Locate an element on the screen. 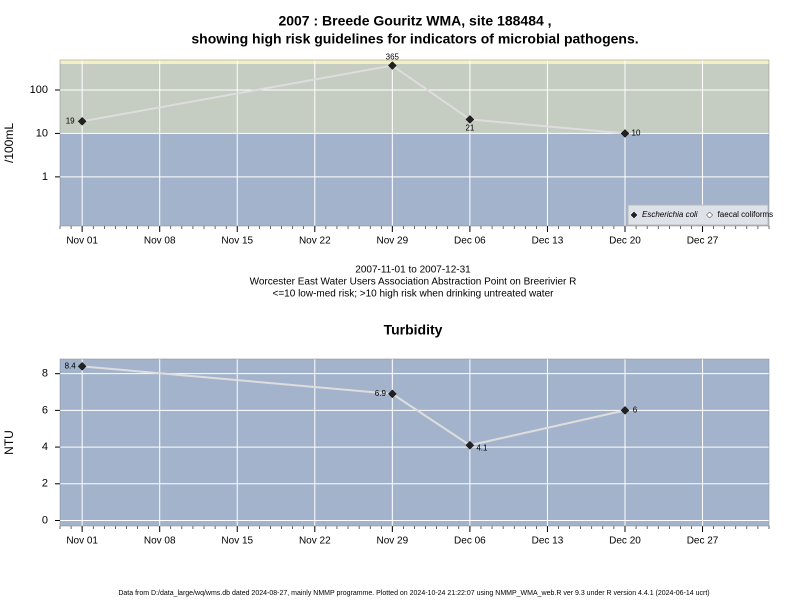 The width and height of the screenshot is (800, 600). y-tick-label: 2 is located at coordinates (45, 484).